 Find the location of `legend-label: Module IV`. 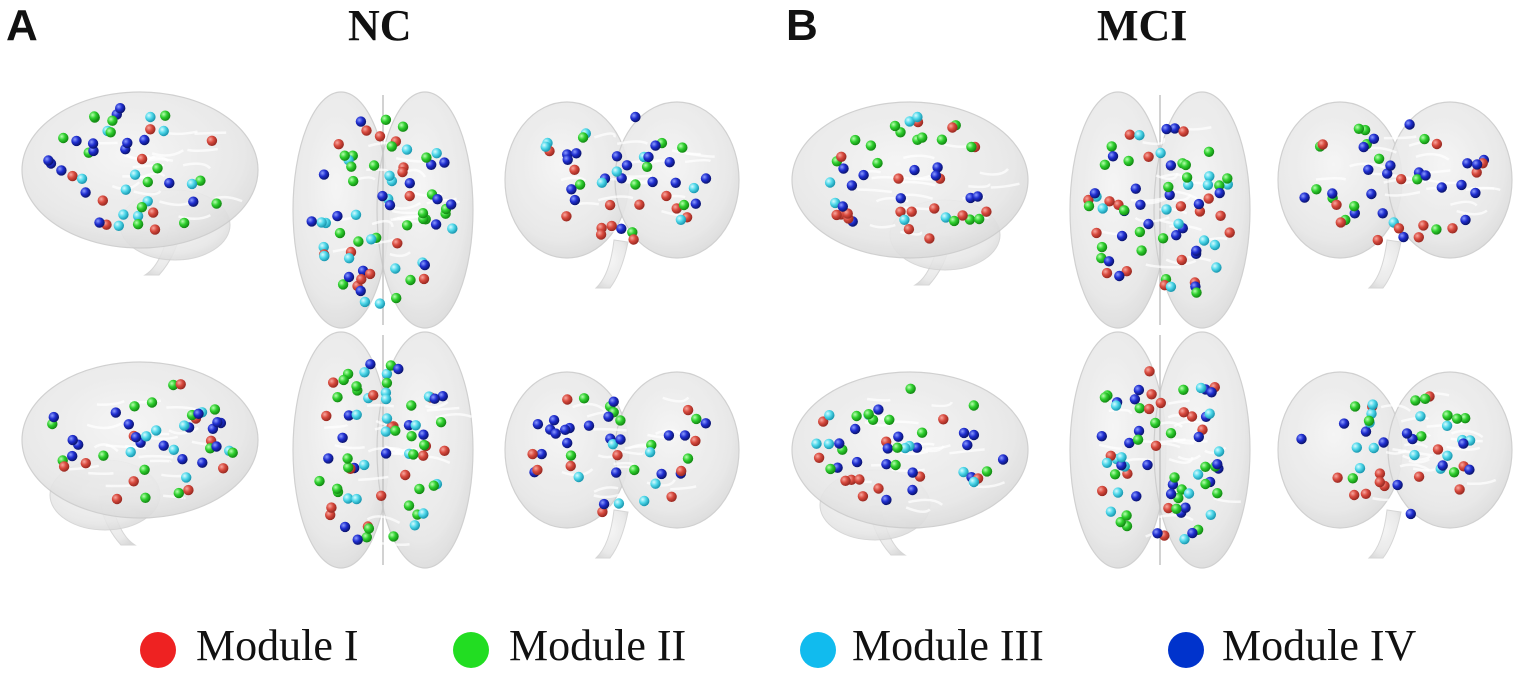

legend-label: Module IV is located at coordinates (1319, 645).